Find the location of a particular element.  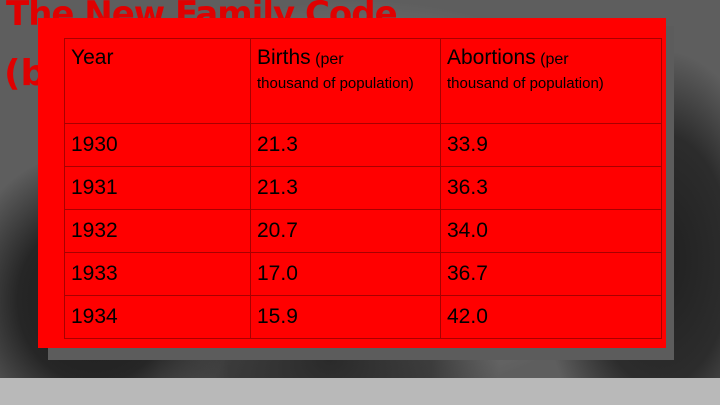

header-abortions-label: Abortions is located at coordinates (491, 57).